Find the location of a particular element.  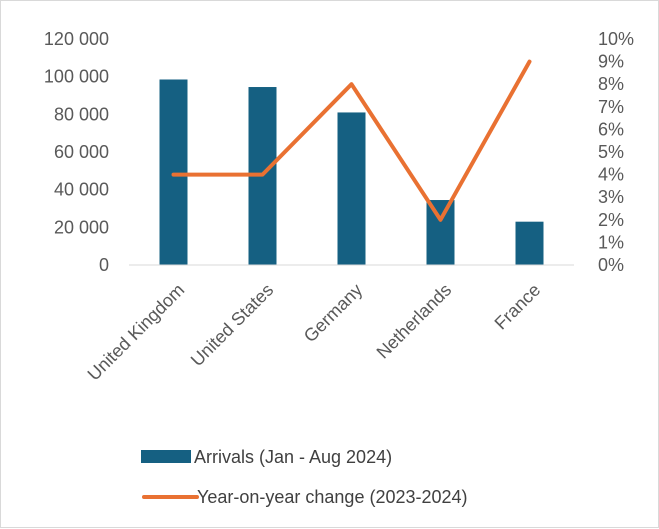

y-right-tick-label: 2% is located at coordinates (611, 220).